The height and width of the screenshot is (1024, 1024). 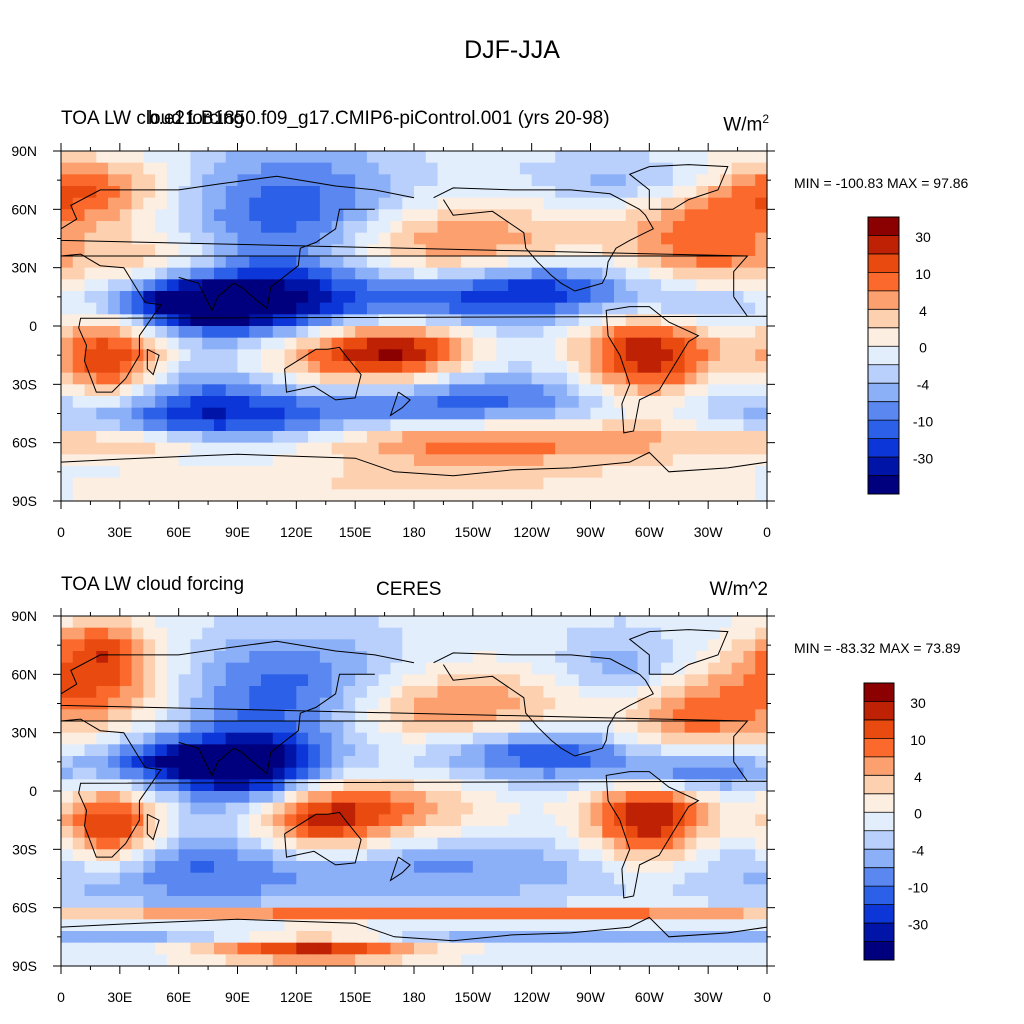 What do you see at coordinates (883, 430) in the screenshot?
I see `colorbar-swatch` at bounding box center [883, 430].